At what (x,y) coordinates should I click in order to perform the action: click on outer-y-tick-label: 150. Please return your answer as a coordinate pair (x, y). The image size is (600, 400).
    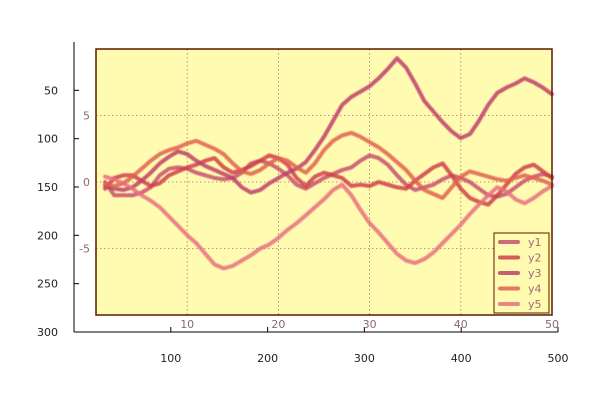
    Looking at the image, I should click on (47, 187).